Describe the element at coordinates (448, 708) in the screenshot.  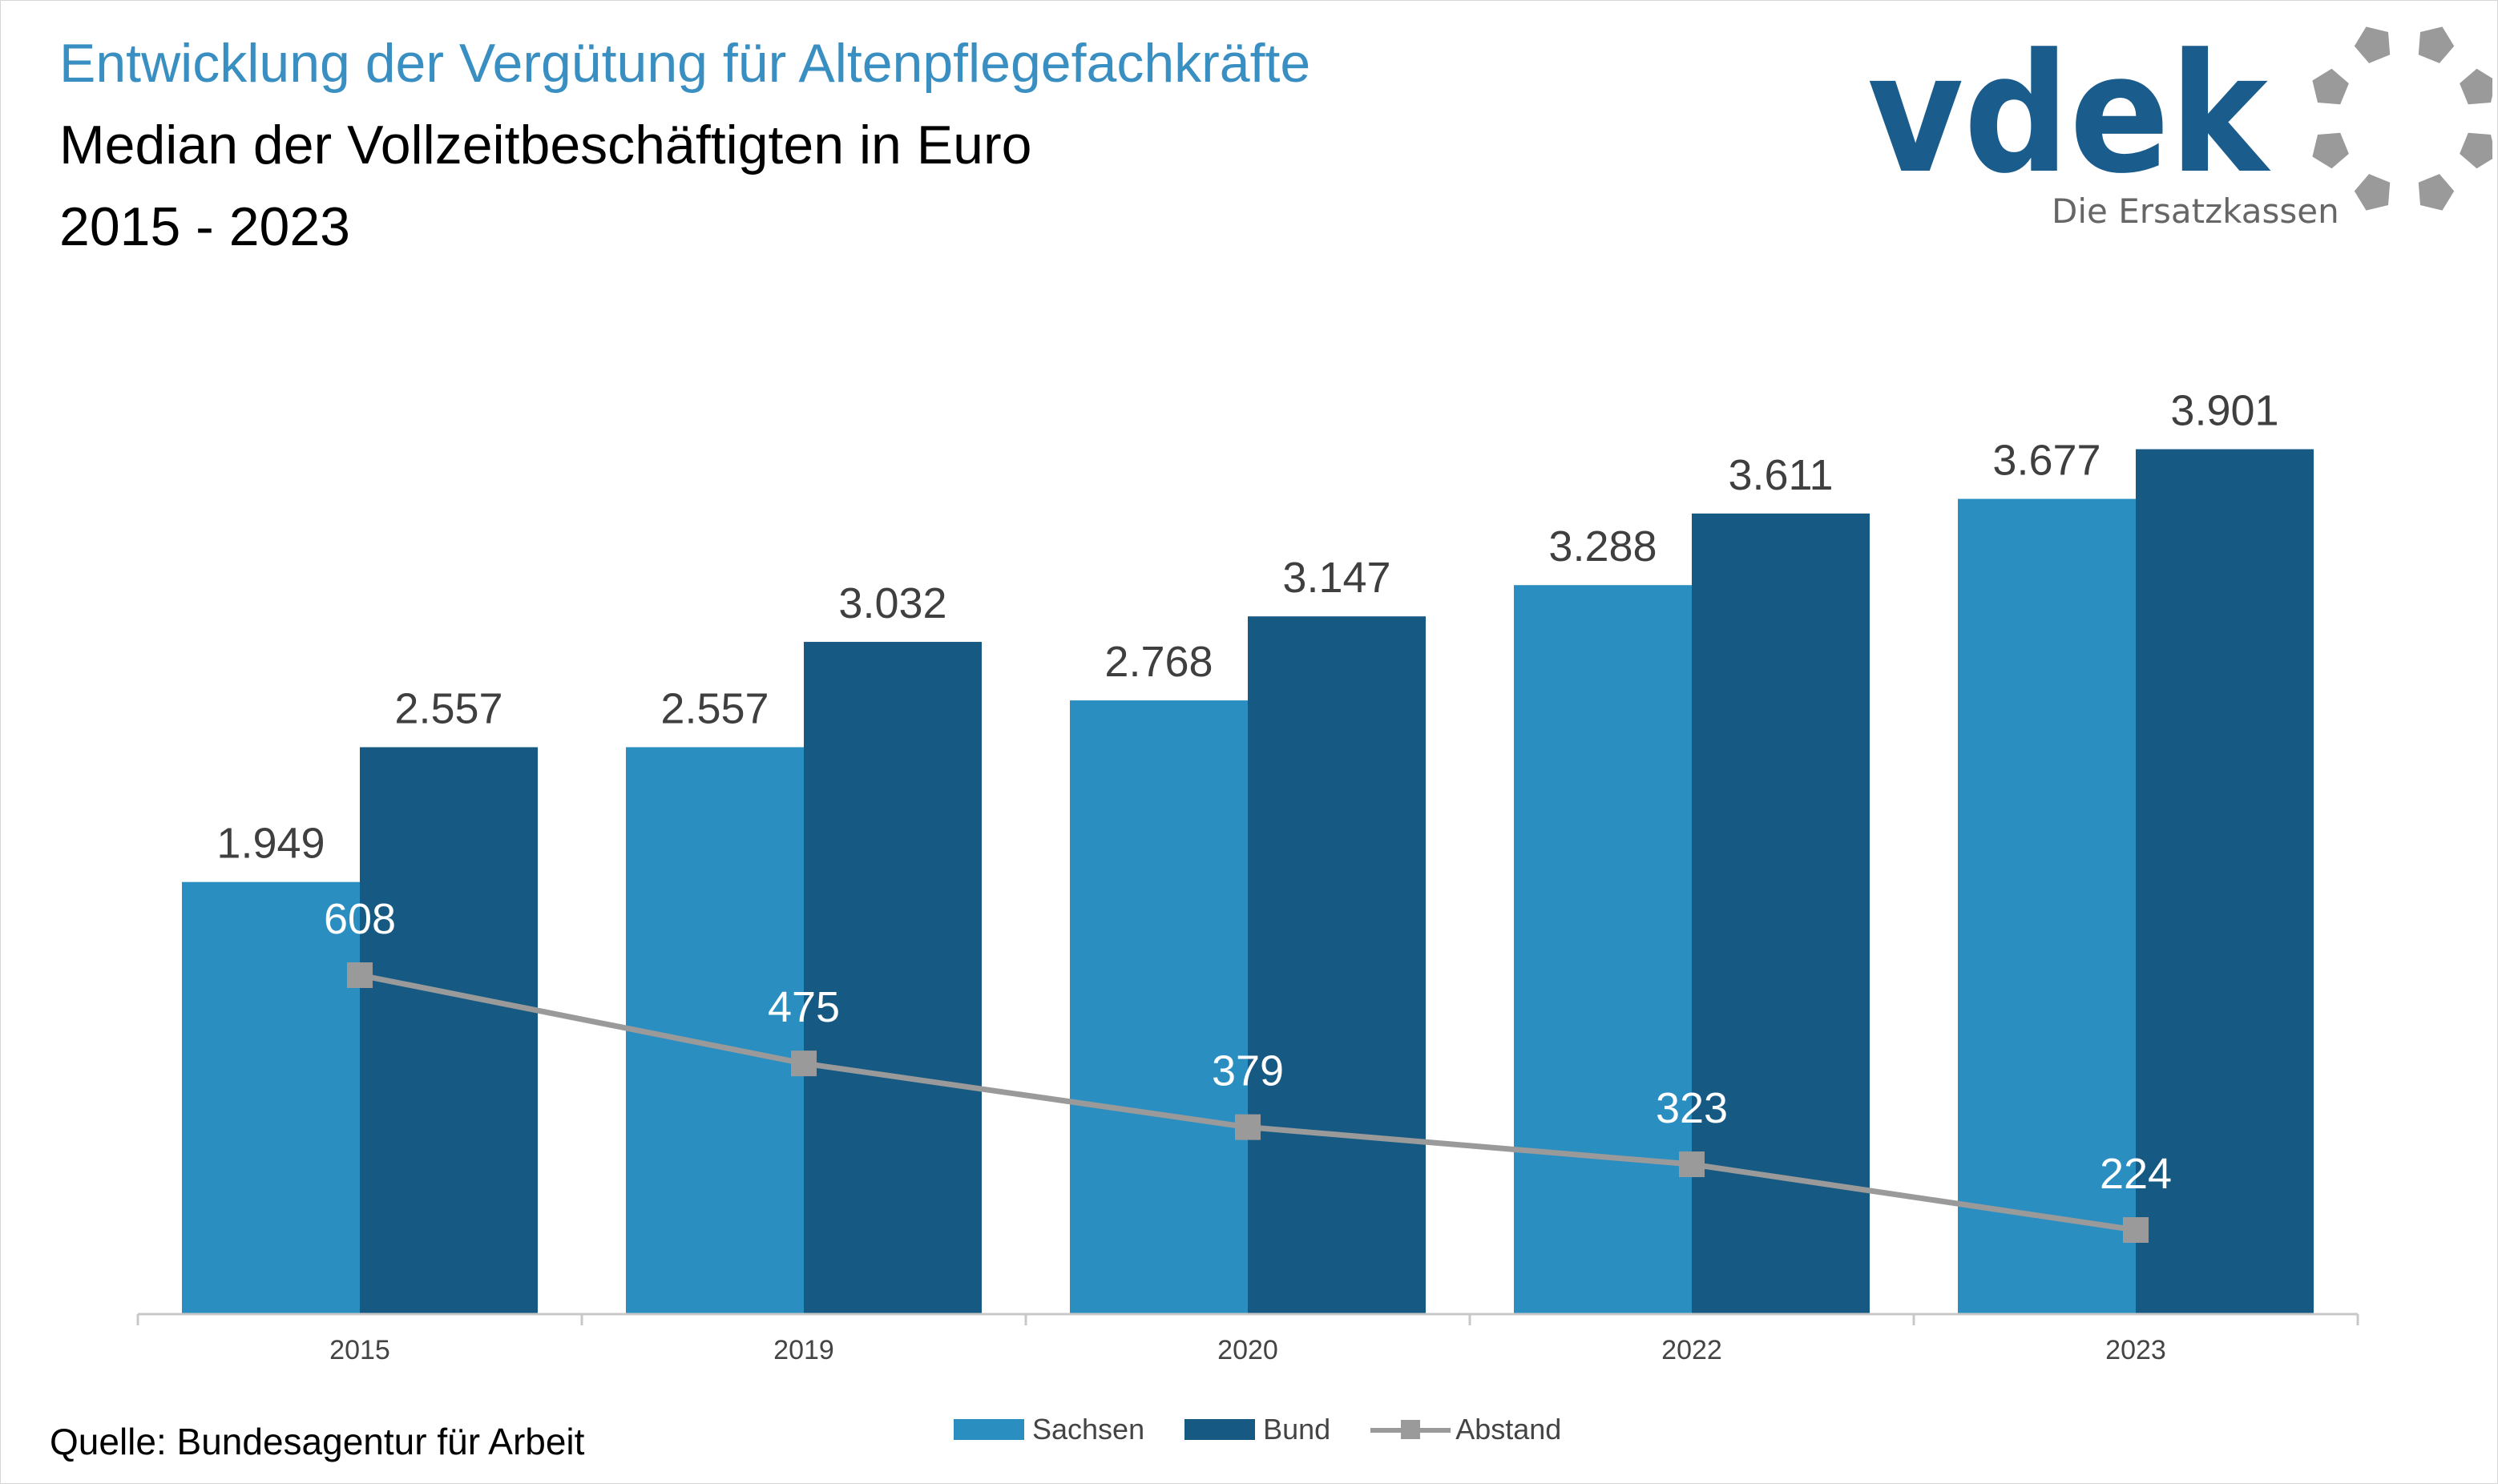
I see `data-label-bund-2015: 2.557` at that location.